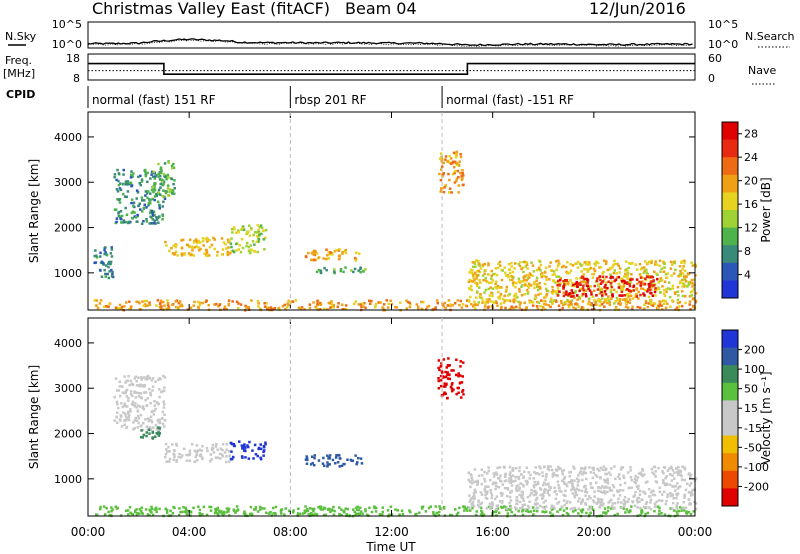  What do you see at coordinates (730, 236) in the screenshot?
I see `colorbar-swatch` at bounding box center [730, 236].